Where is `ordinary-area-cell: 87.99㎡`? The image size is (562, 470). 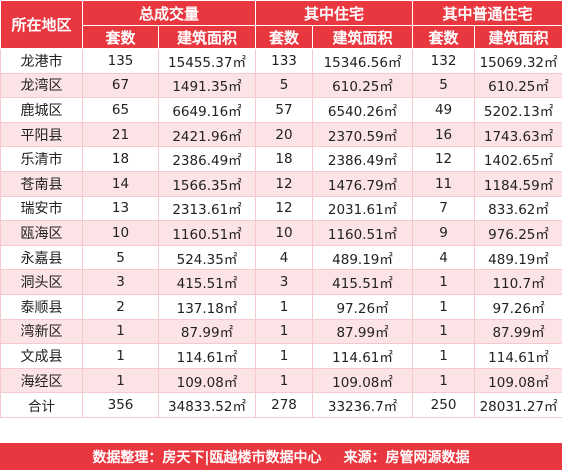
ordinary-area-cell: 87.99㎡ is located at coordinates (518, 331).